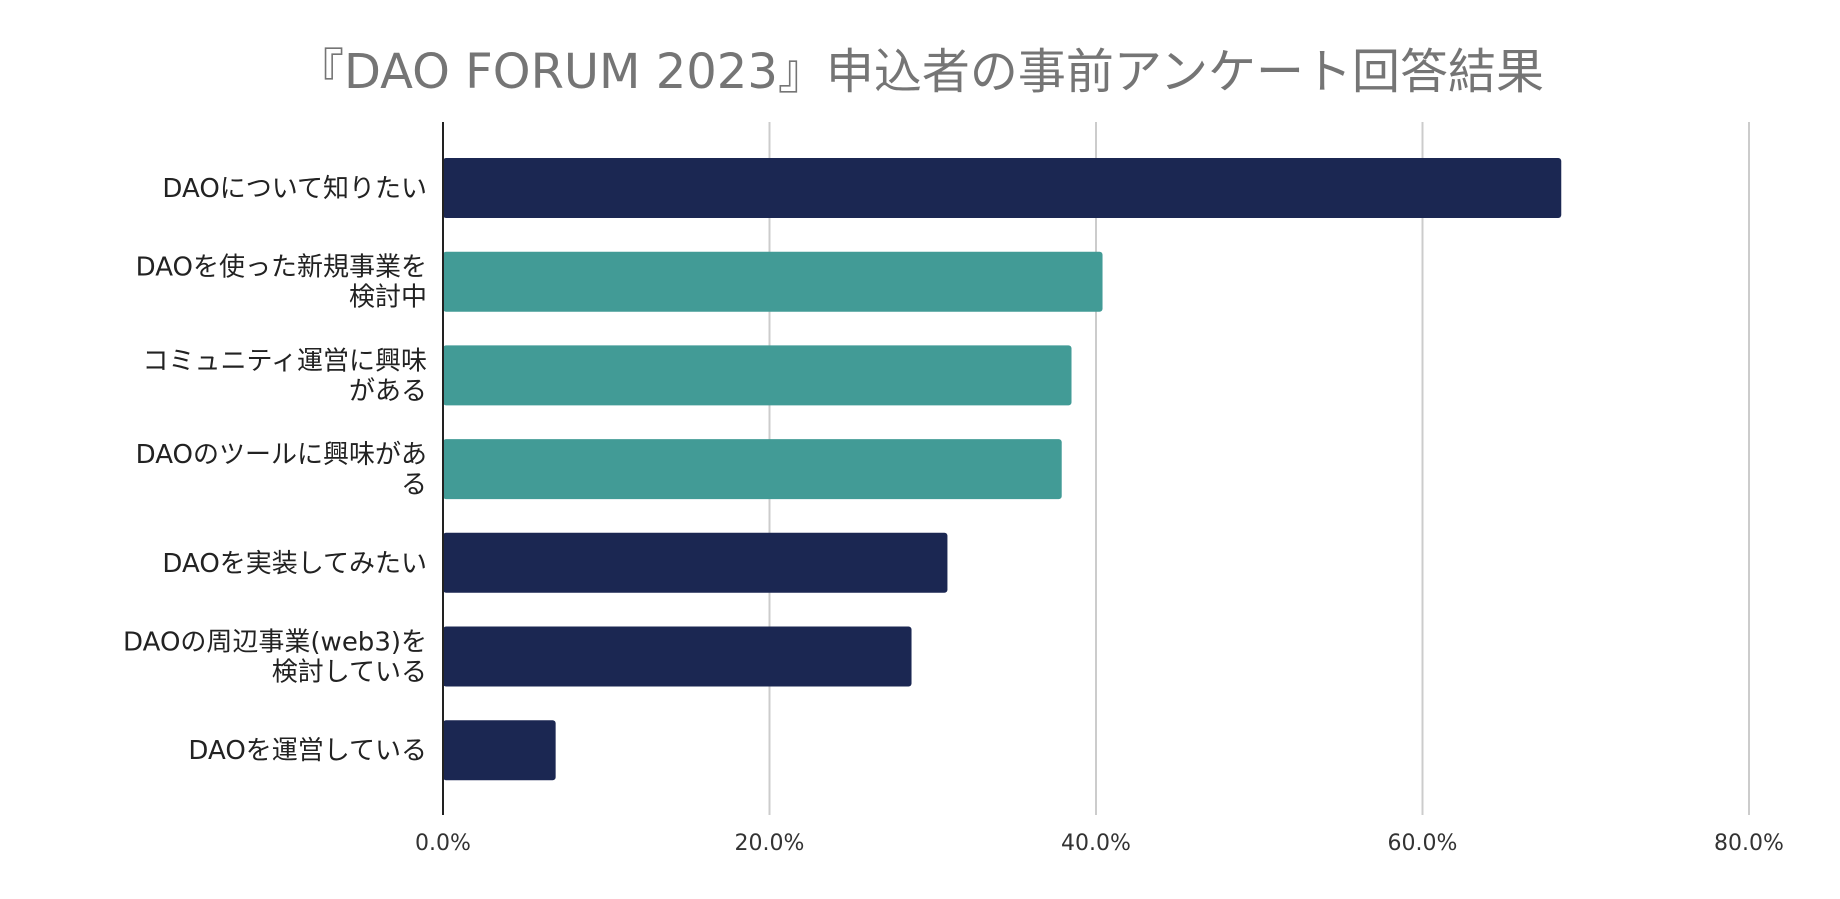 The height and width of the screenshot is (899, 1840). I want to click on category-label: 検討中, so click(388, 298).